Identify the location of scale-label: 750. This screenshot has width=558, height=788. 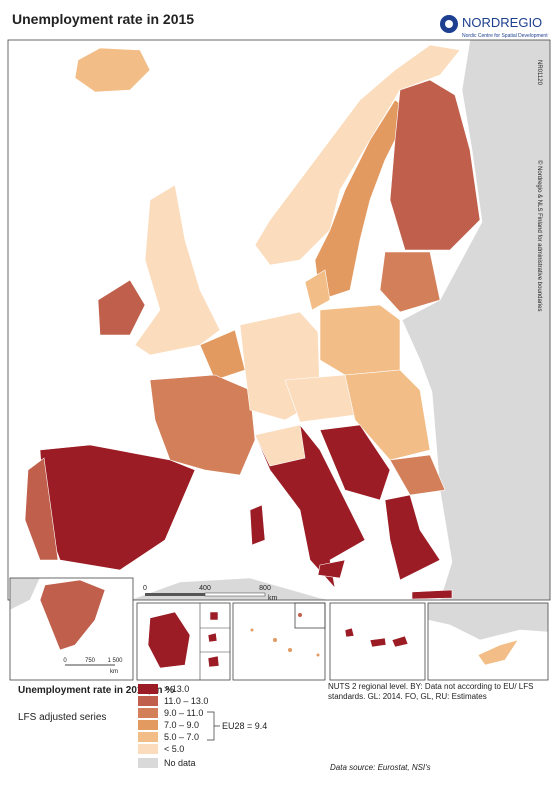
(90, 661).